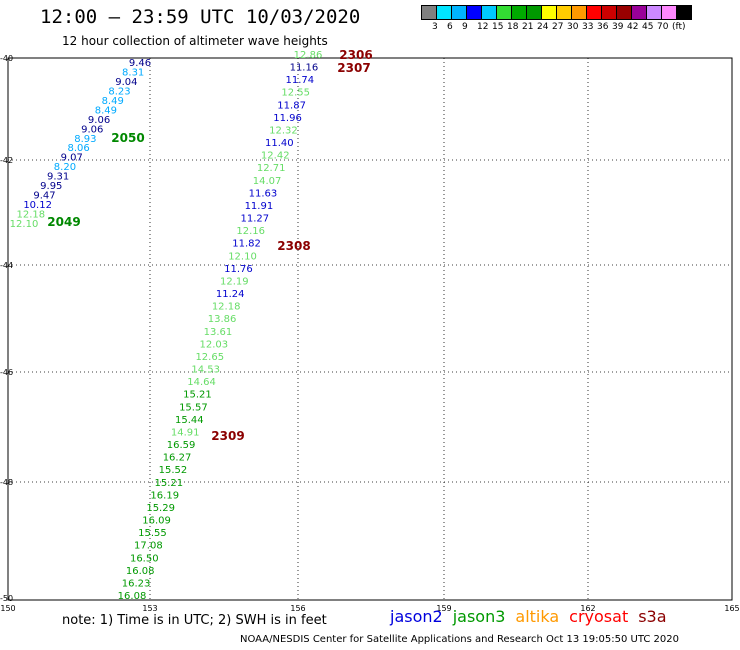 The width and height of the screenshot is (740, 650). I want to click on lat-tick-label: -48, so click(6, 482).